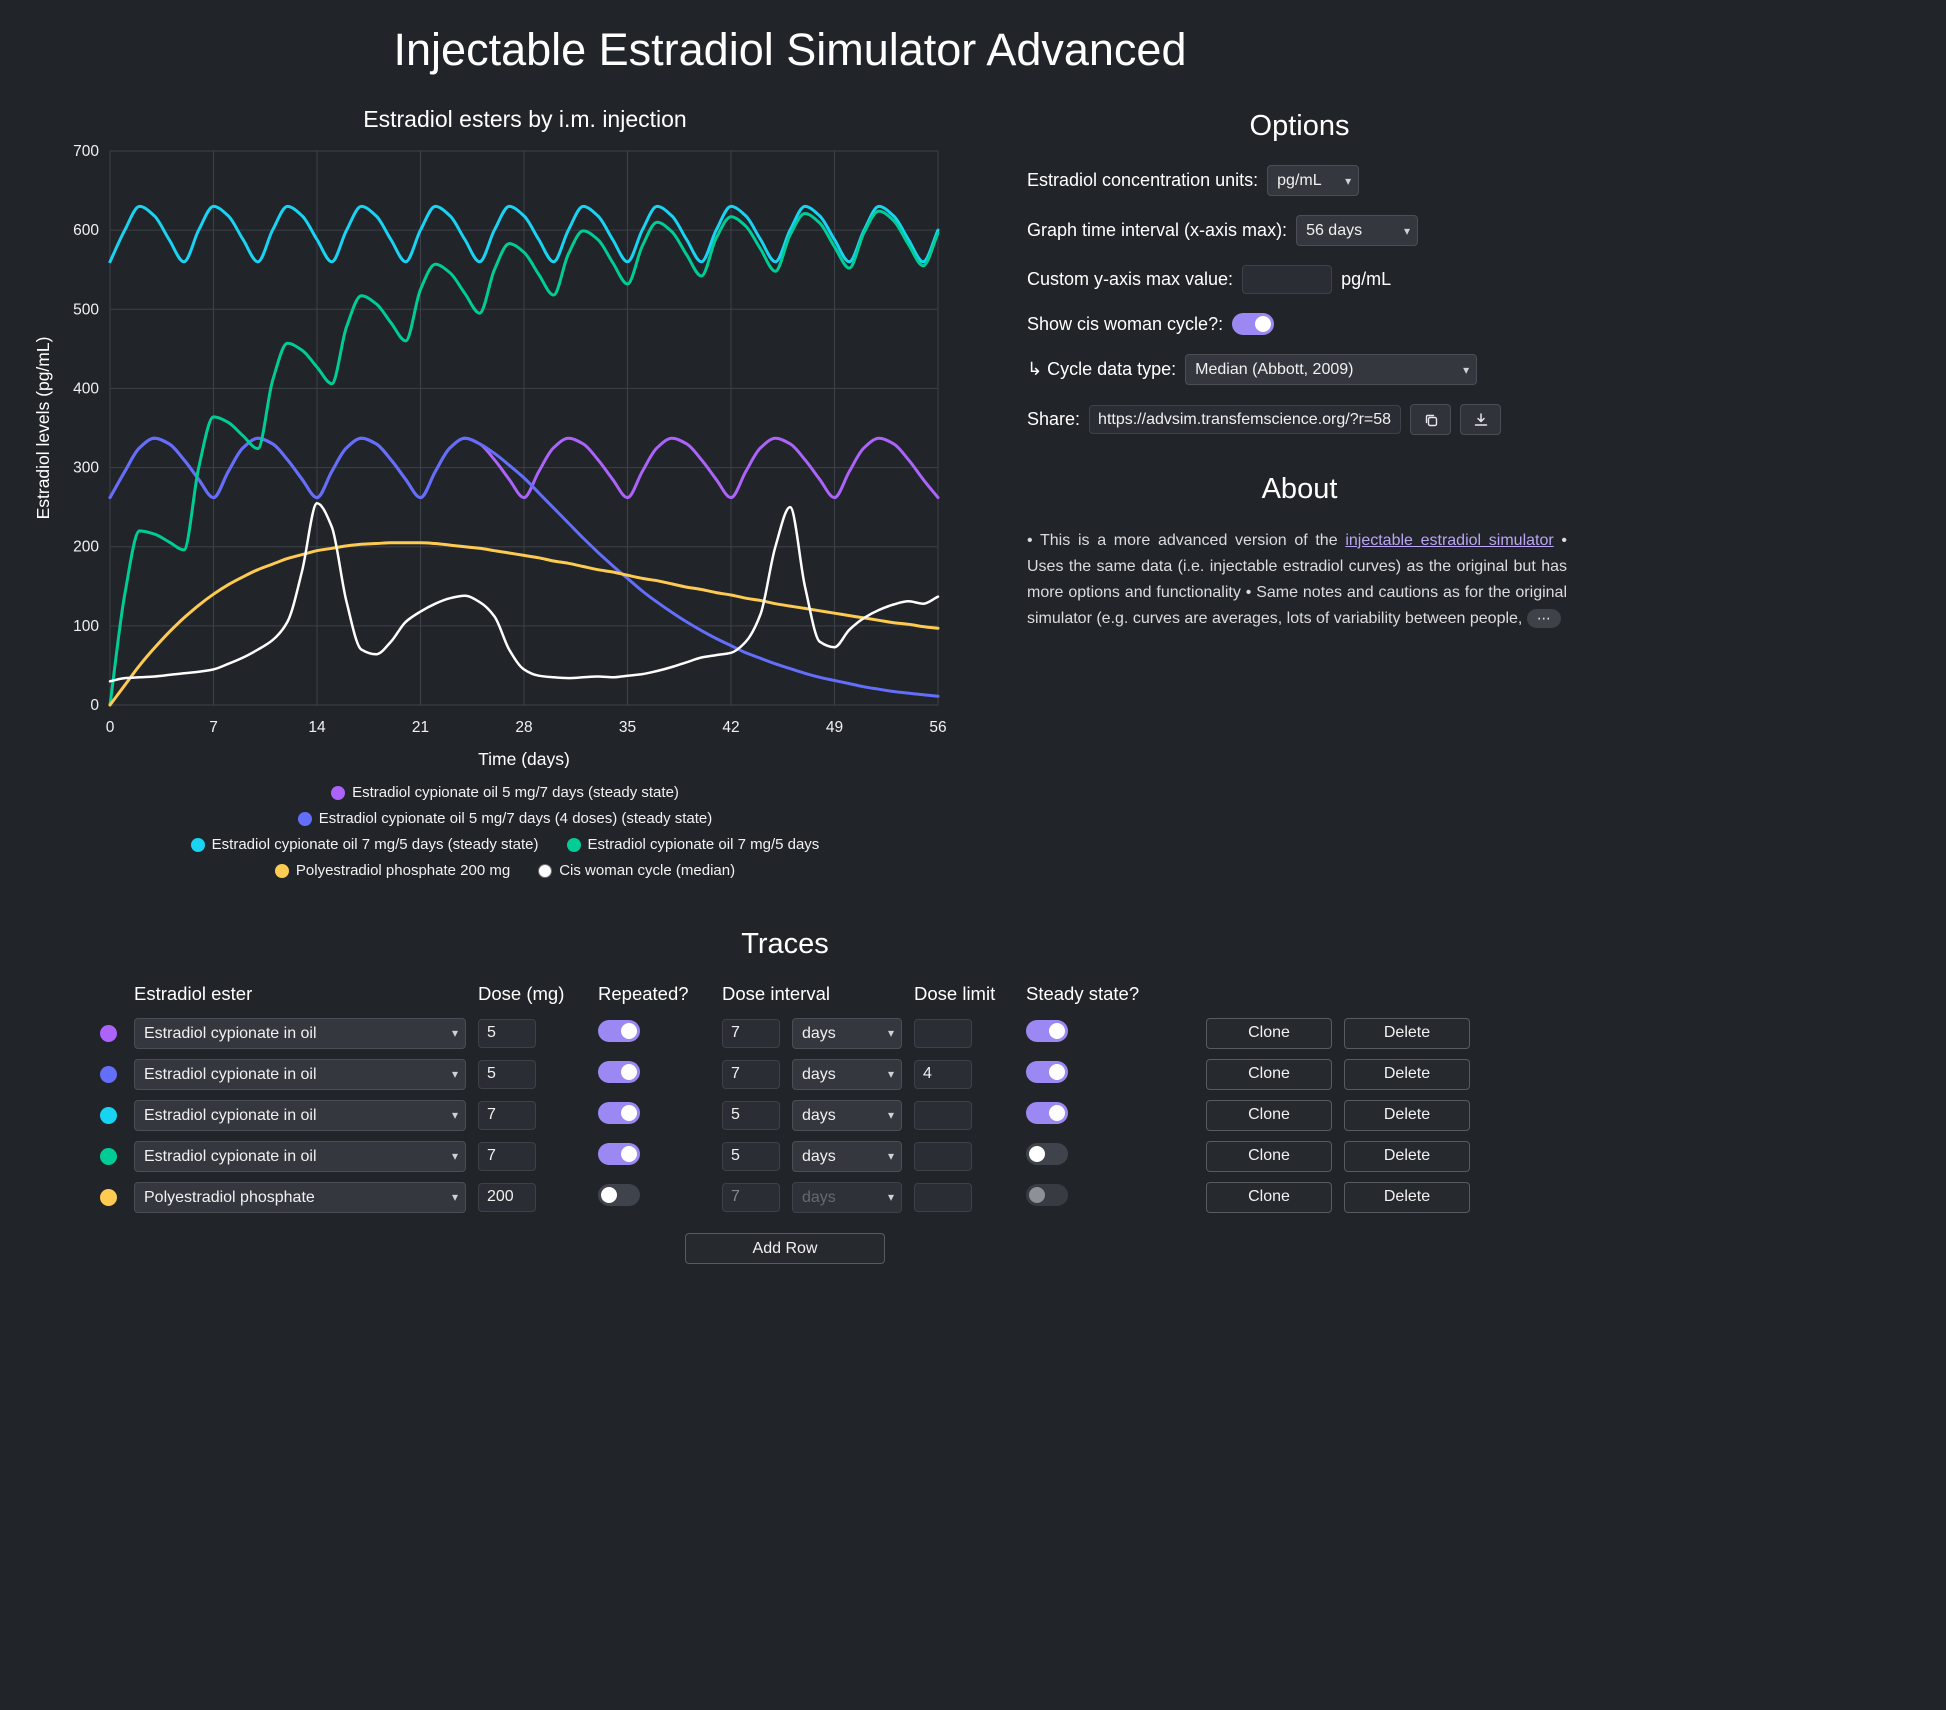  What do you see at coordinates (785, 944) in the screenshot?
I see `traces-heading: Traces` at bounding box center [785, 944].